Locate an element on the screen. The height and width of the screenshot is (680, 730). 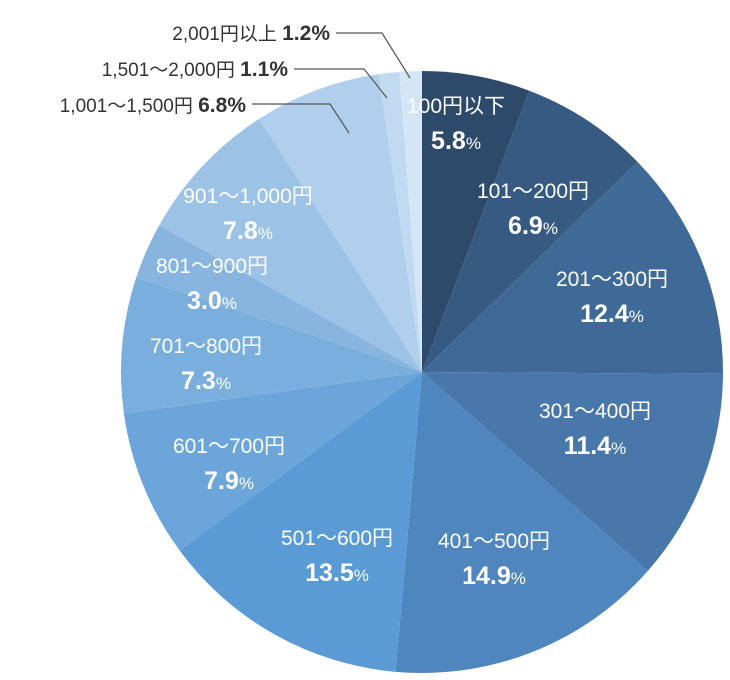
slice-category-label-3: 201〜300円 is located at coordinates (612, 279).